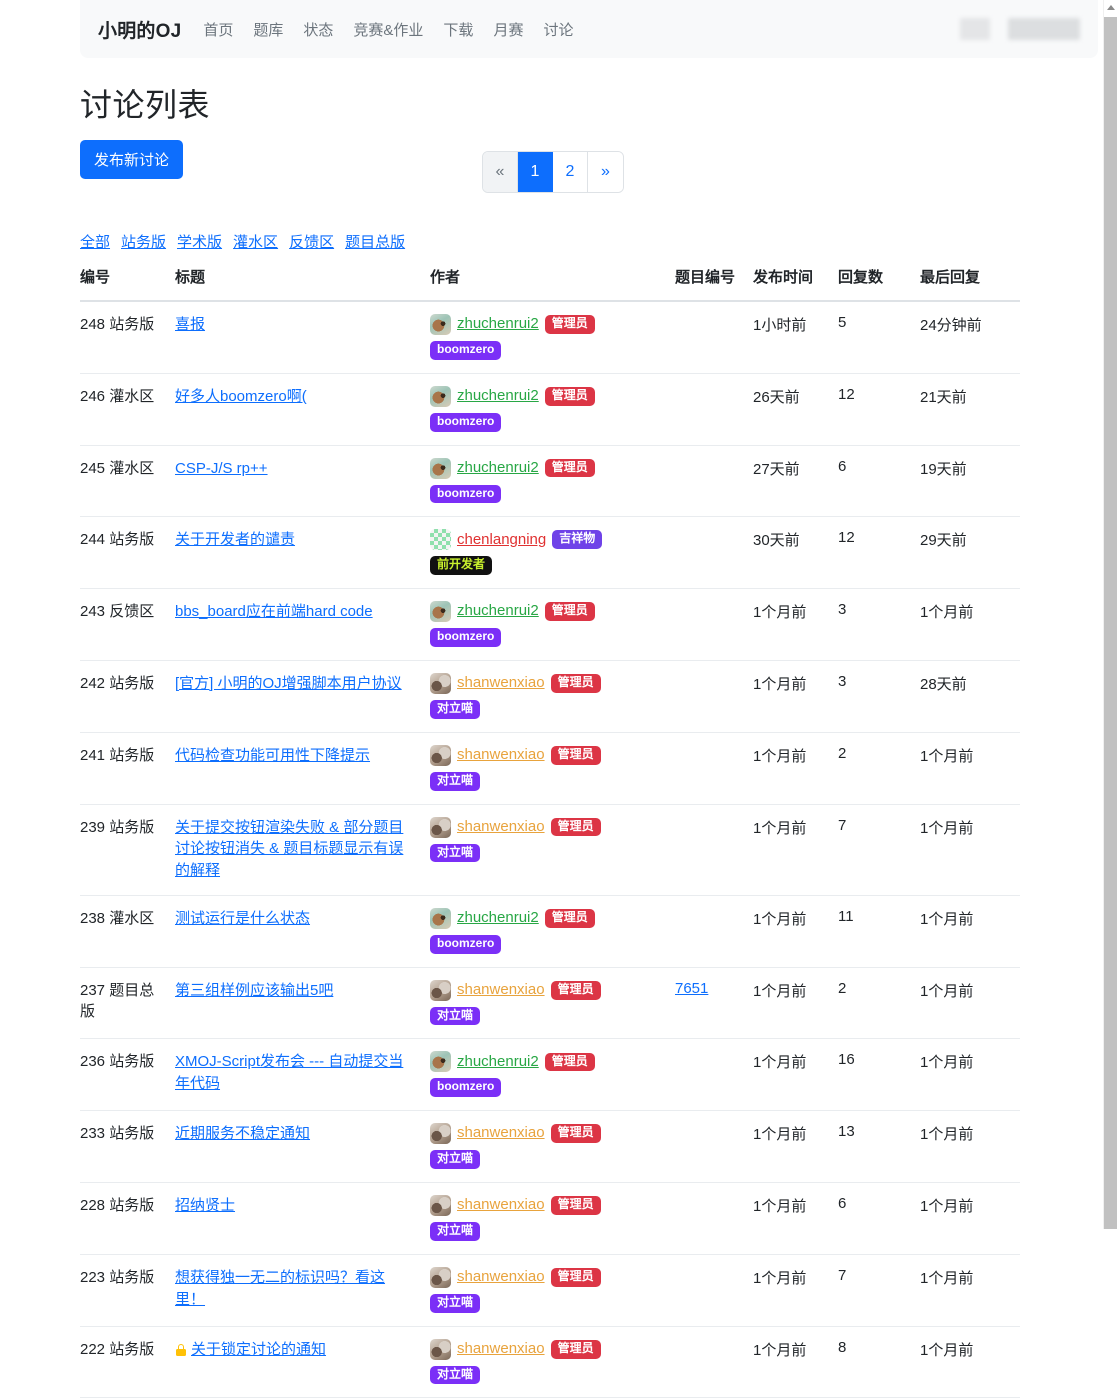 The width and height of the screenshot is (1118, 1398). I want to click on discussion-title-link: 关于开发者的谴责, so click(235, 540).